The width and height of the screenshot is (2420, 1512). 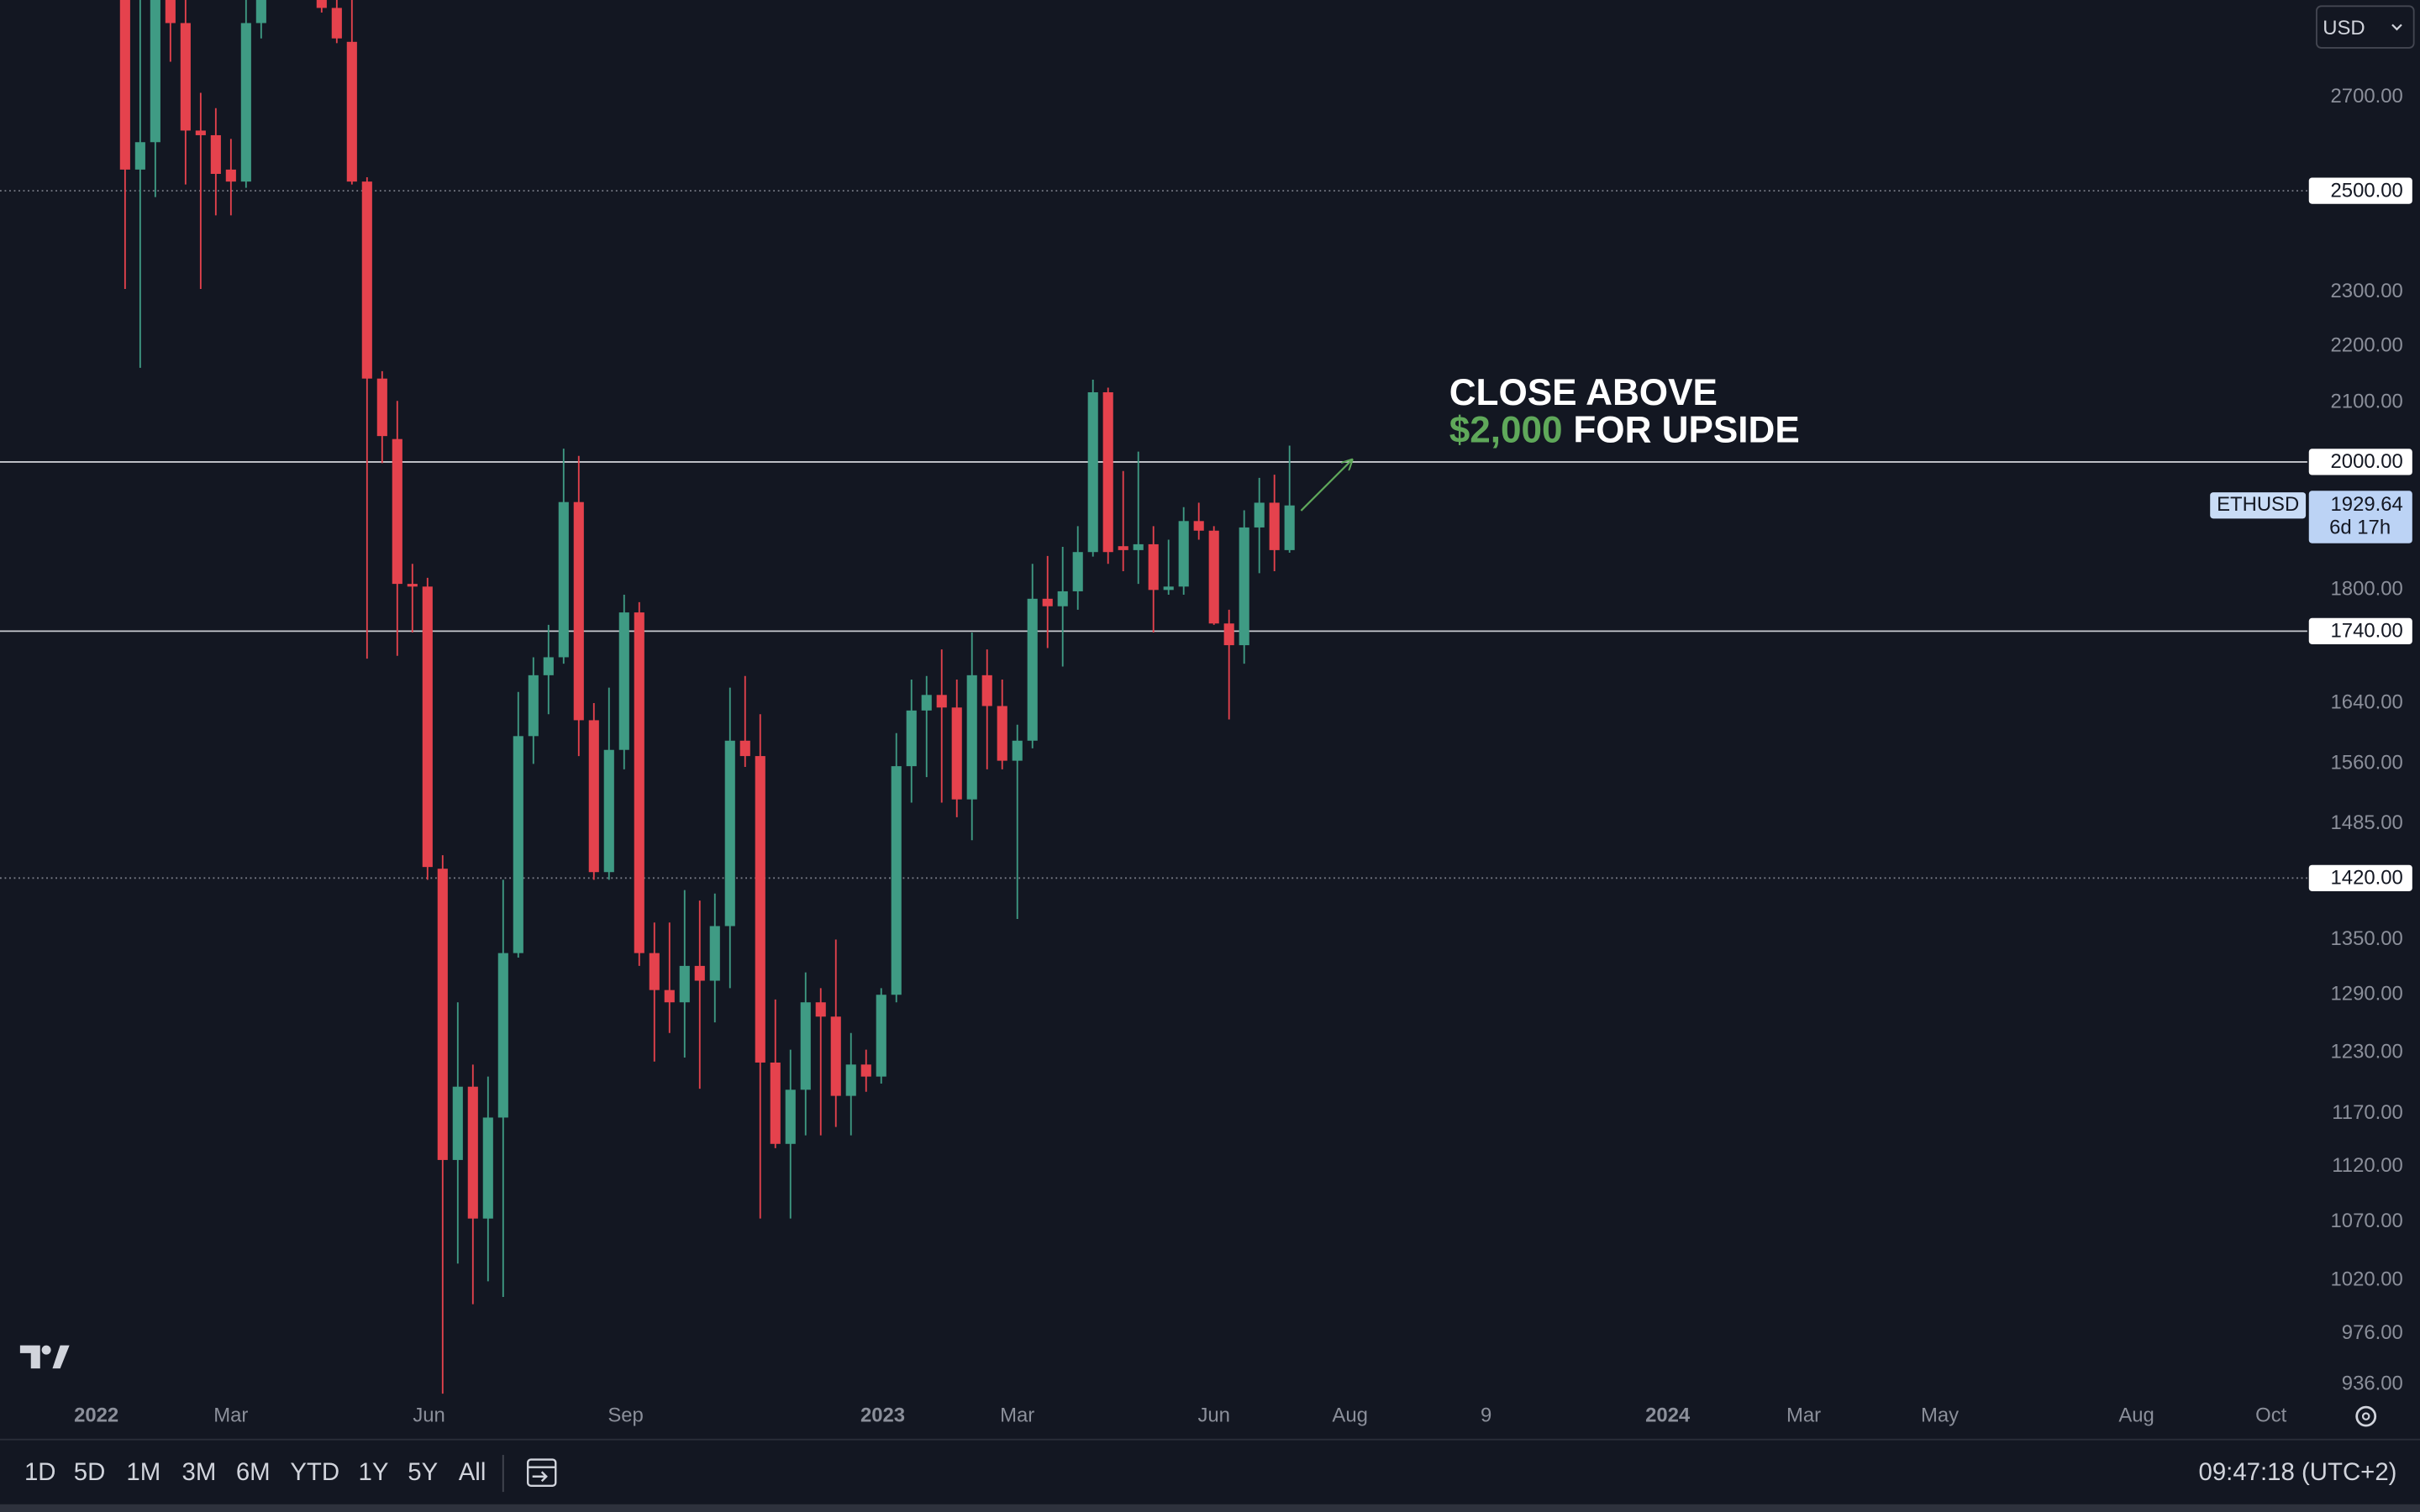 I want to click on x-tick-label: 2024, so click(x=1668, y=1415).